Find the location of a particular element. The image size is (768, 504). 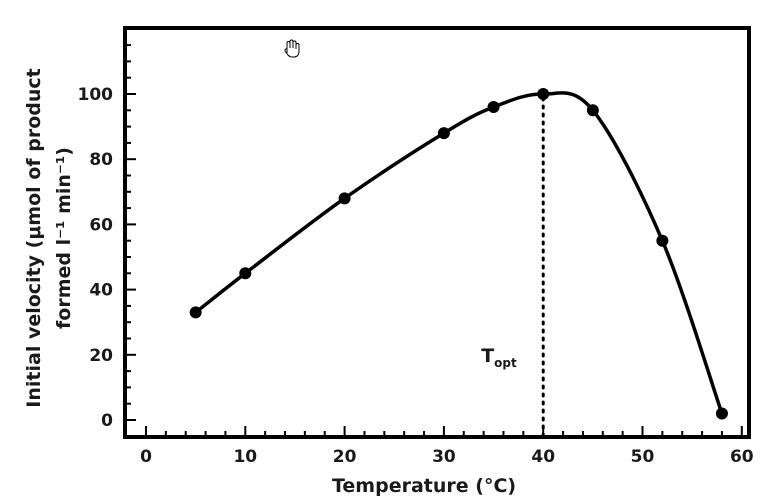

hand-cursor-icon is located at coordinates (292, 48).